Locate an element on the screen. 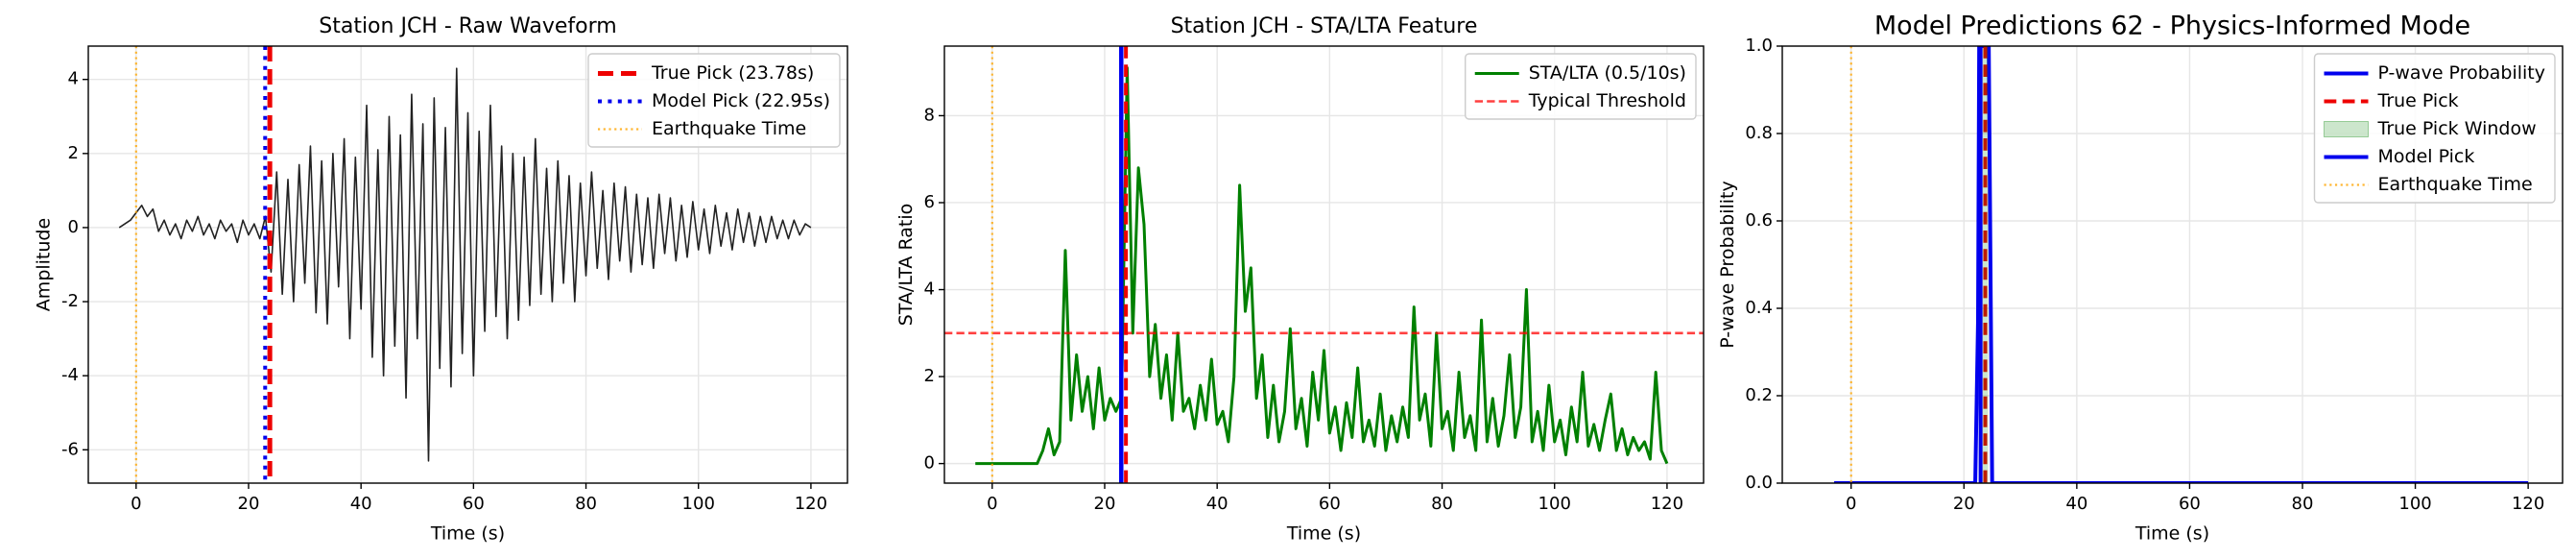 The height and width of the screenshot is (559, 2576). y-tick-label: 6 is located at coordinates (929, 202).